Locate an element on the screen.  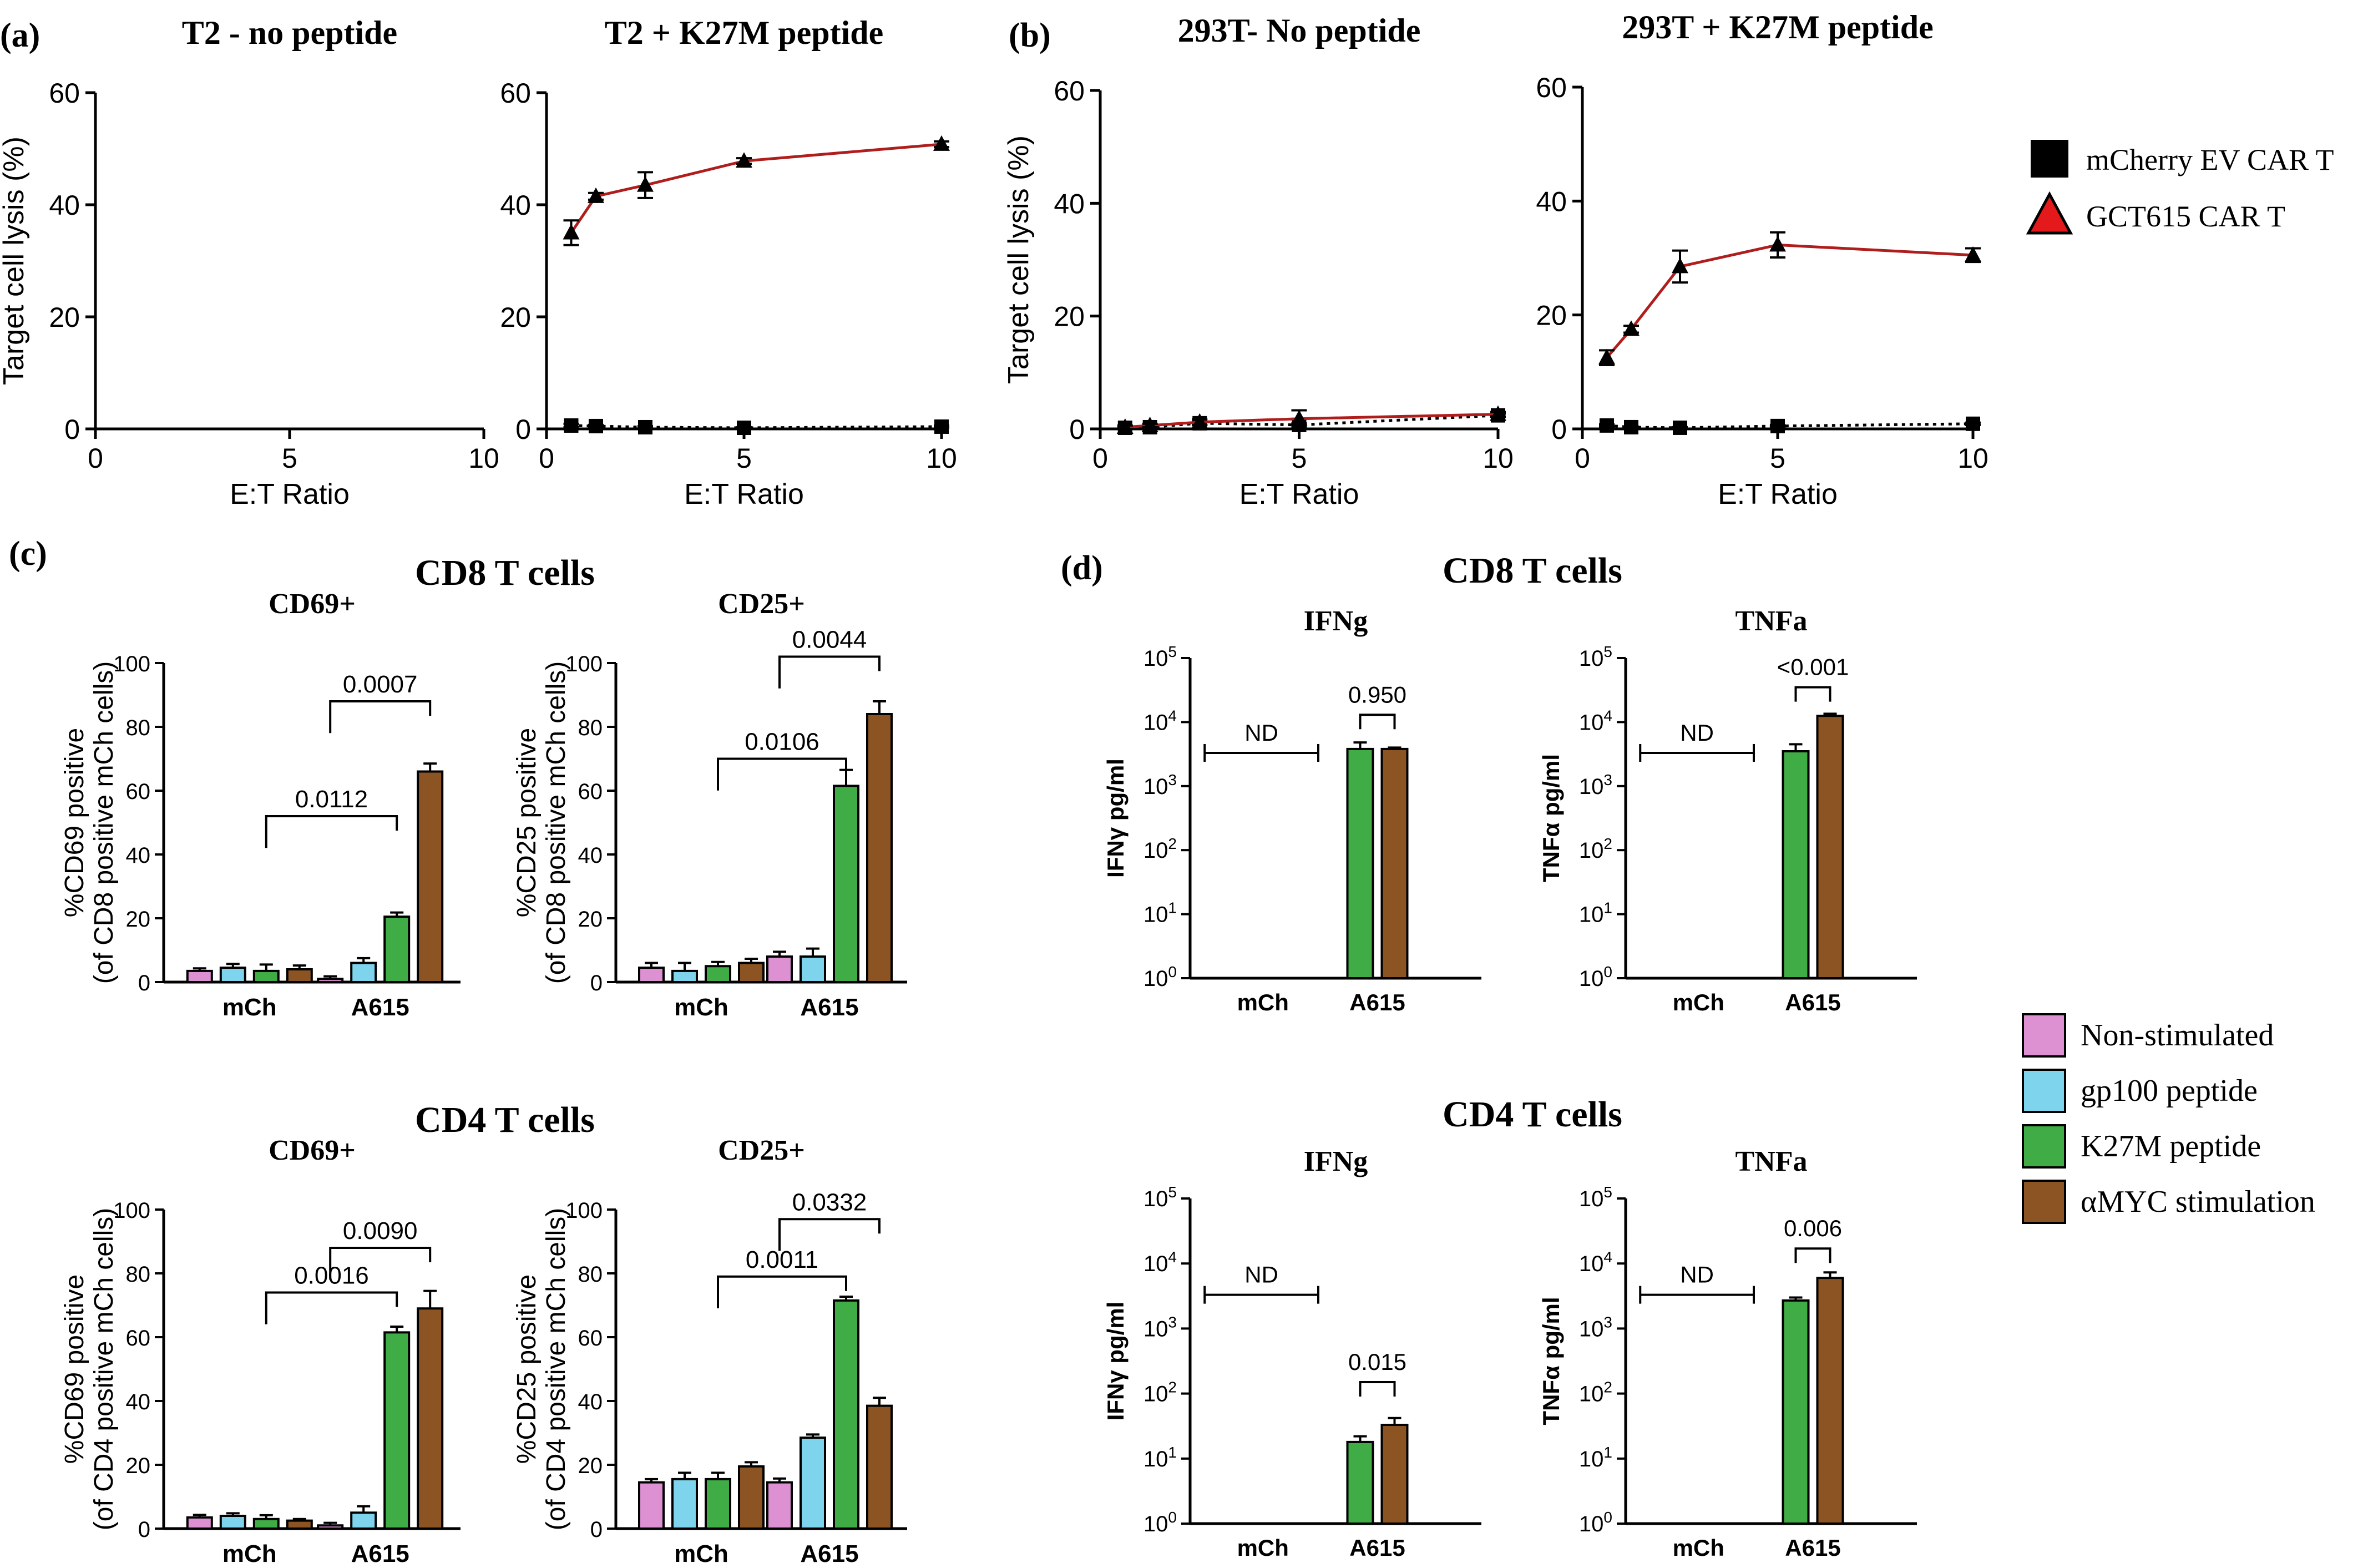
chart-title: T2 - no peptide is located at coordinates (290, 32).